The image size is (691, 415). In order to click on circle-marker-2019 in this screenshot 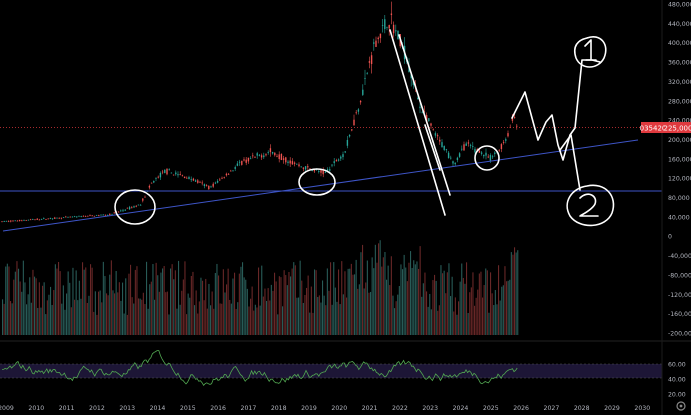, I will do `click(317, 182)`.